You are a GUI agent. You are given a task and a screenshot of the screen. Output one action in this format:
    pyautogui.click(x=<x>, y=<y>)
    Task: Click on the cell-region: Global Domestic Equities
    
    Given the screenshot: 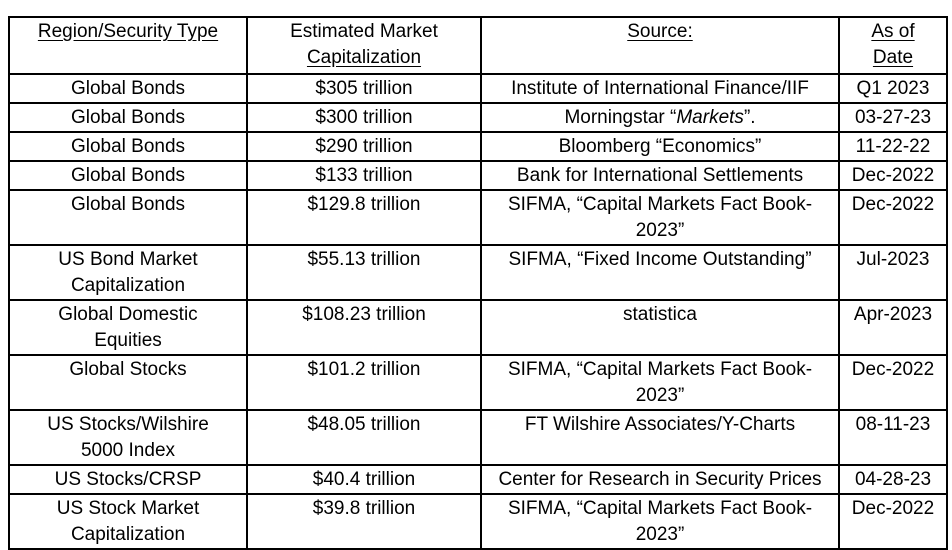 What is the action you would take?
    pyautogui.click(x=128, y=327)
    